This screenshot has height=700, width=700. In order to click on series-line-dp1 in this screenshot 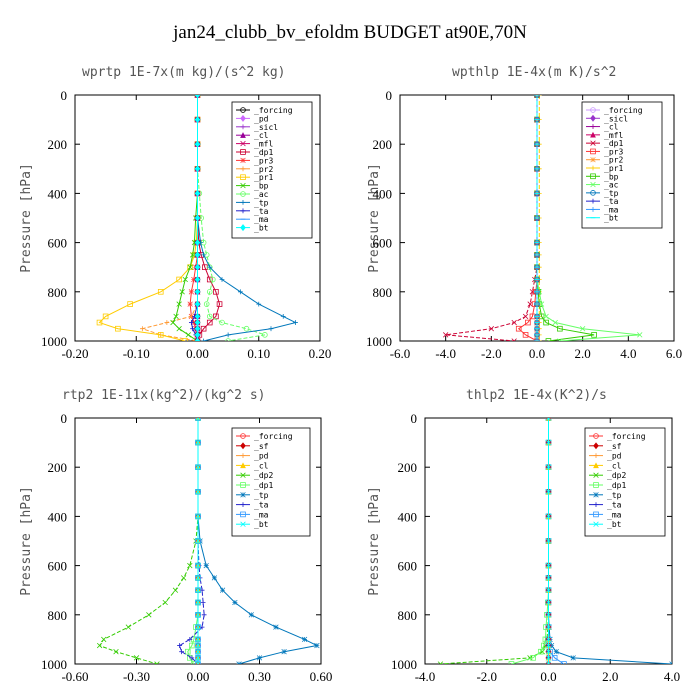, I will do `click(491, 218)`.